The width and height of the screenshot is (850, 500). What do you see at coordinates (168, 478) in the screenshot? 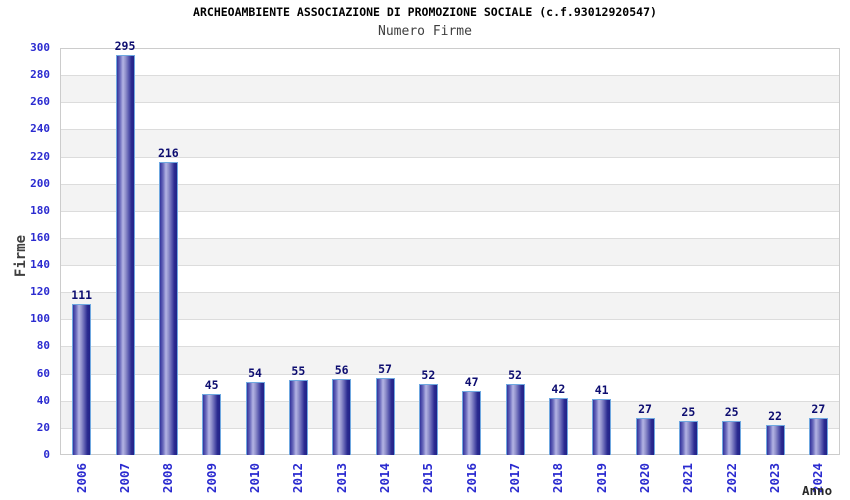
I see `x-tick-label: 2008` at bounding box center [168, 478].